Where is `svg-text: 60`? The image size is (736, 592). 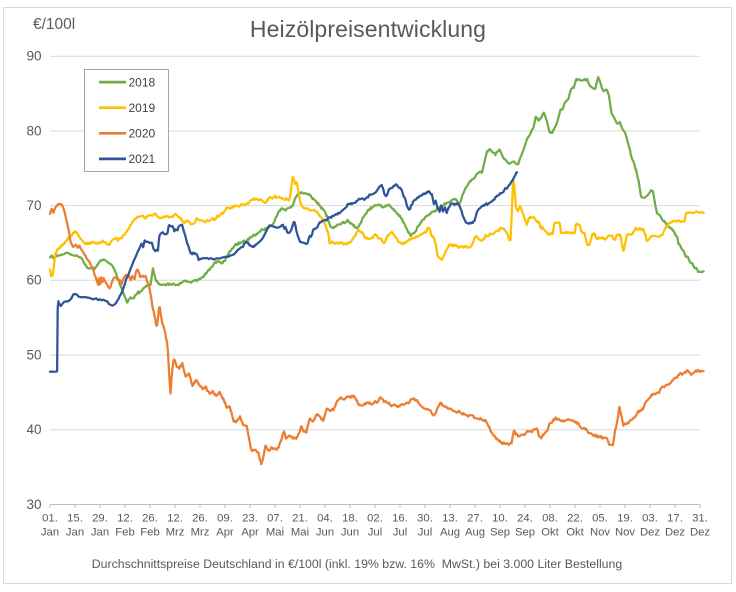 svg-text: 60 is located at coordinates (33, 280).